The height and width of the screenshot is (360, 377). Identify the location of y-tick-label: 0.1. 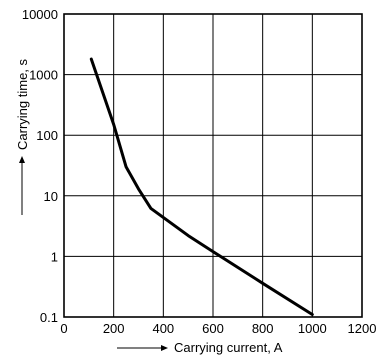
(49, 317).